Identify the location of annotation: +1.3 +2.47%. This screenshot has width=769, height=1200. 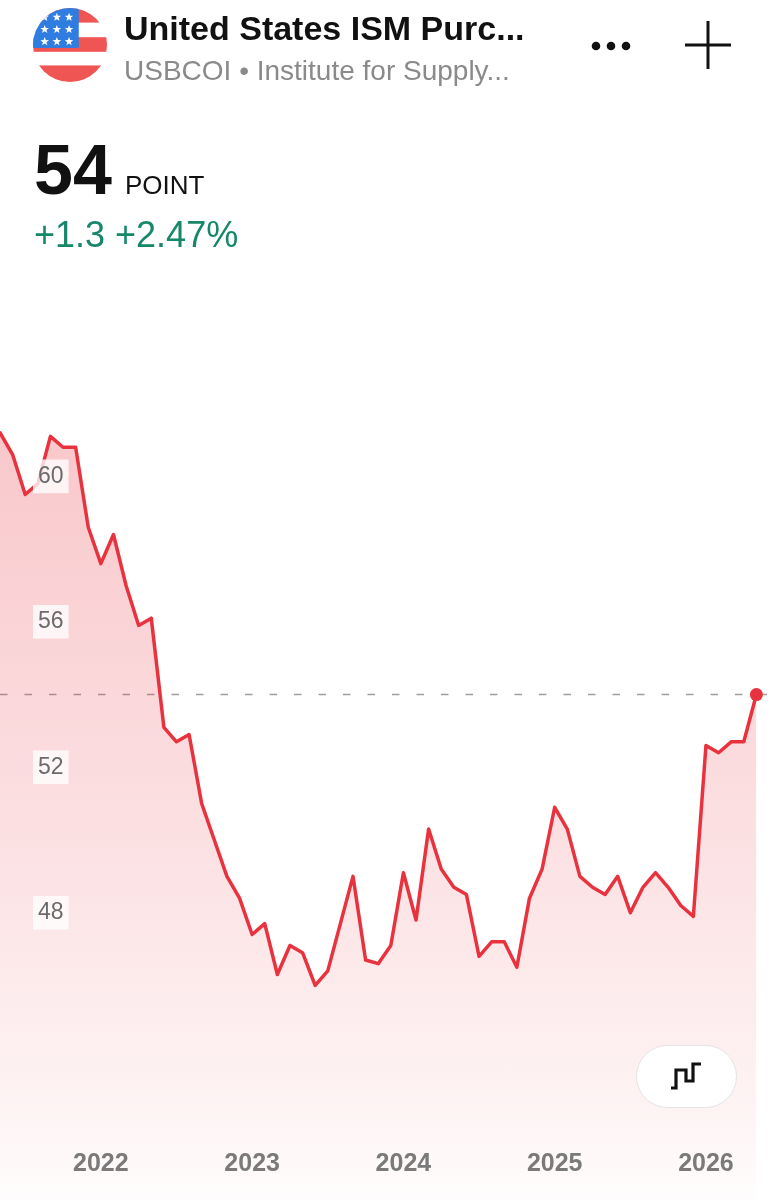
(136, 235).